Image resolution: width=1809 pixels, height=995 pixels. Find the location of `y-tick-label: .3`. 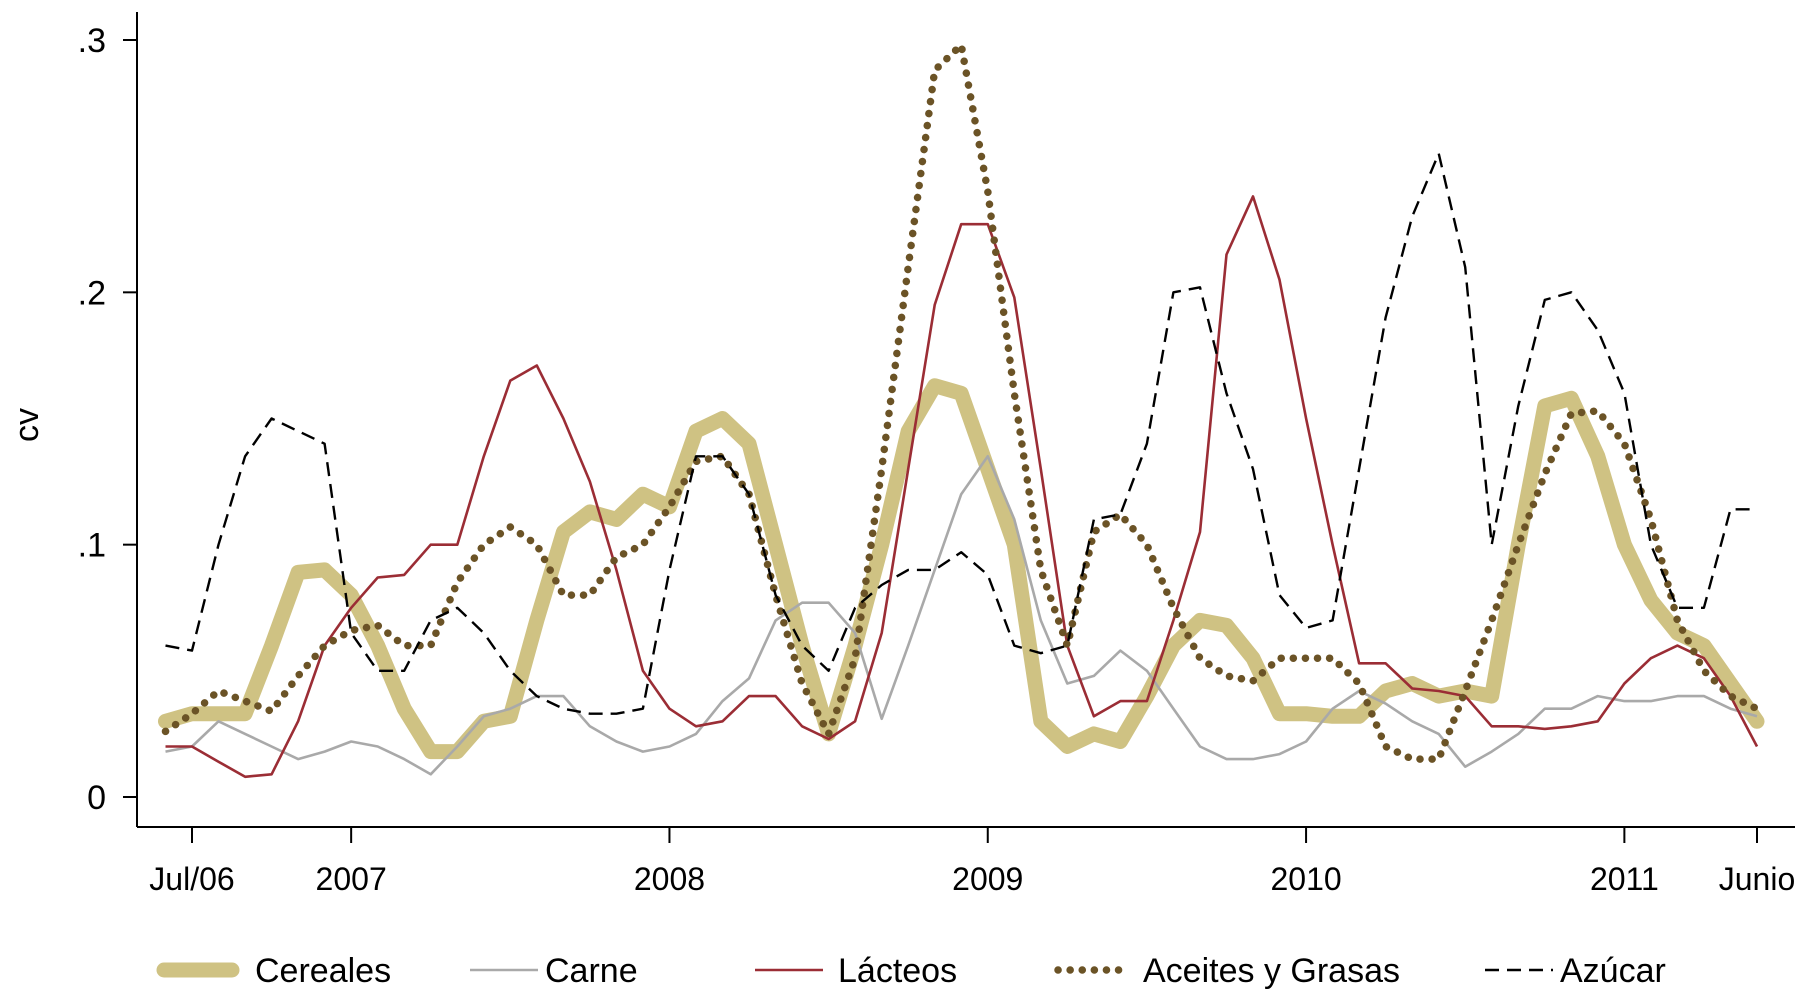

y-tick-label: .3 is located at coordinates (92, 41).